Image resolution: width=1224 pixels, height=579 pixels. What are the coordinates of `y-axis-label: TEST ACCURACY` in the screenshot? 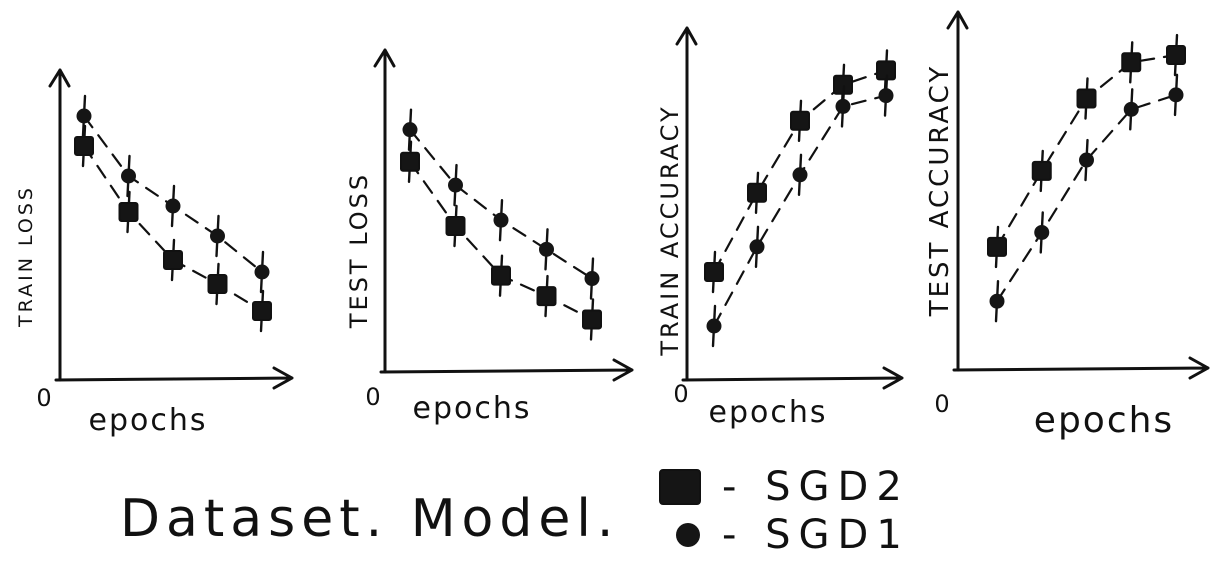 It's located at (940, 191).